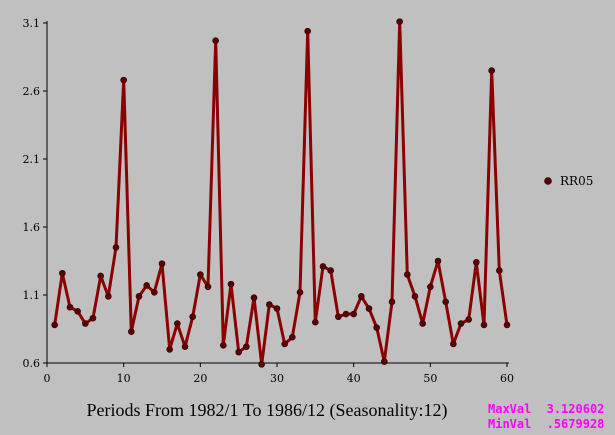  I want to click on max-val-value: 3.120602, so click(576, 409).